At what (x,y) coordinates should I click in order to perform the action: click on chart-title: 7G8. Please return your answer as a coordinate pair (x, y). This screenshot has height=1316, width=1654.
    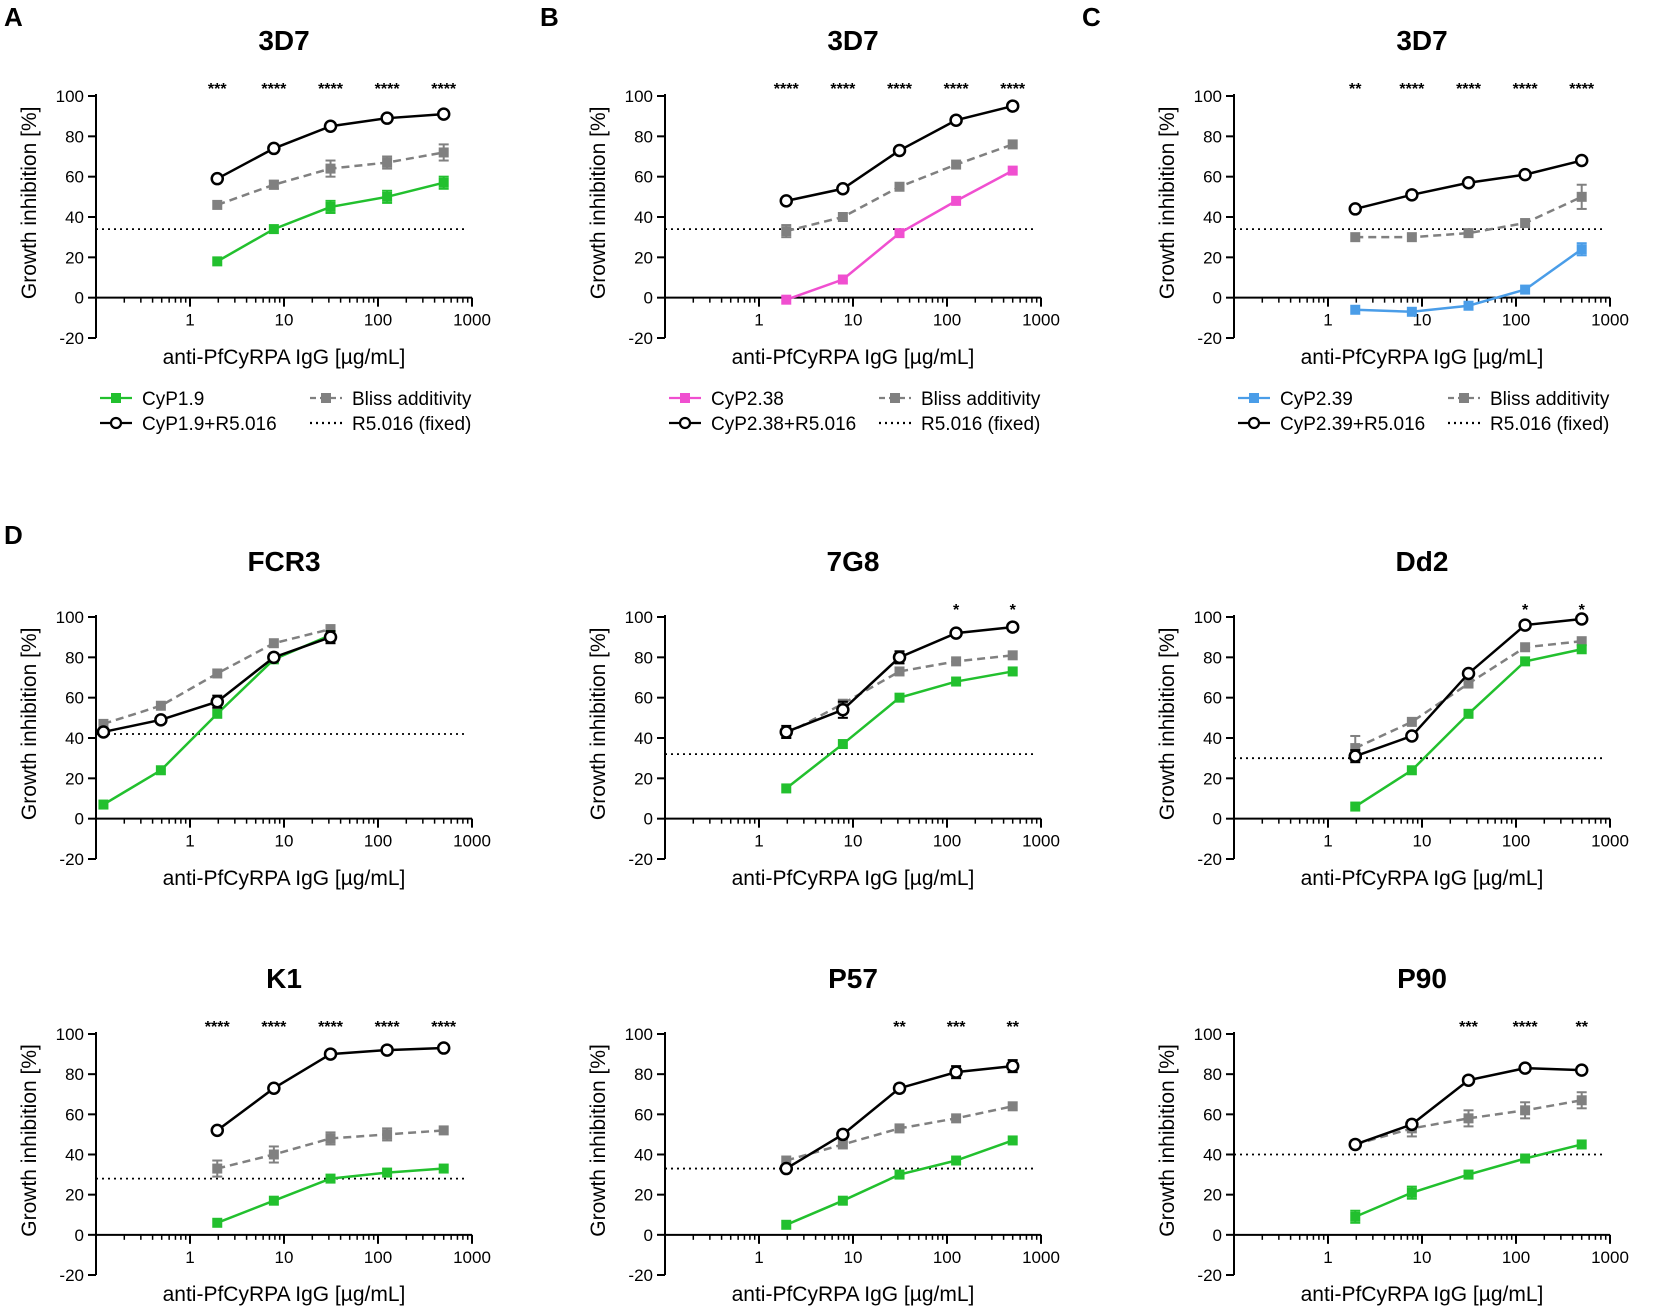
    Looking at the image, I should click on (853, 561).